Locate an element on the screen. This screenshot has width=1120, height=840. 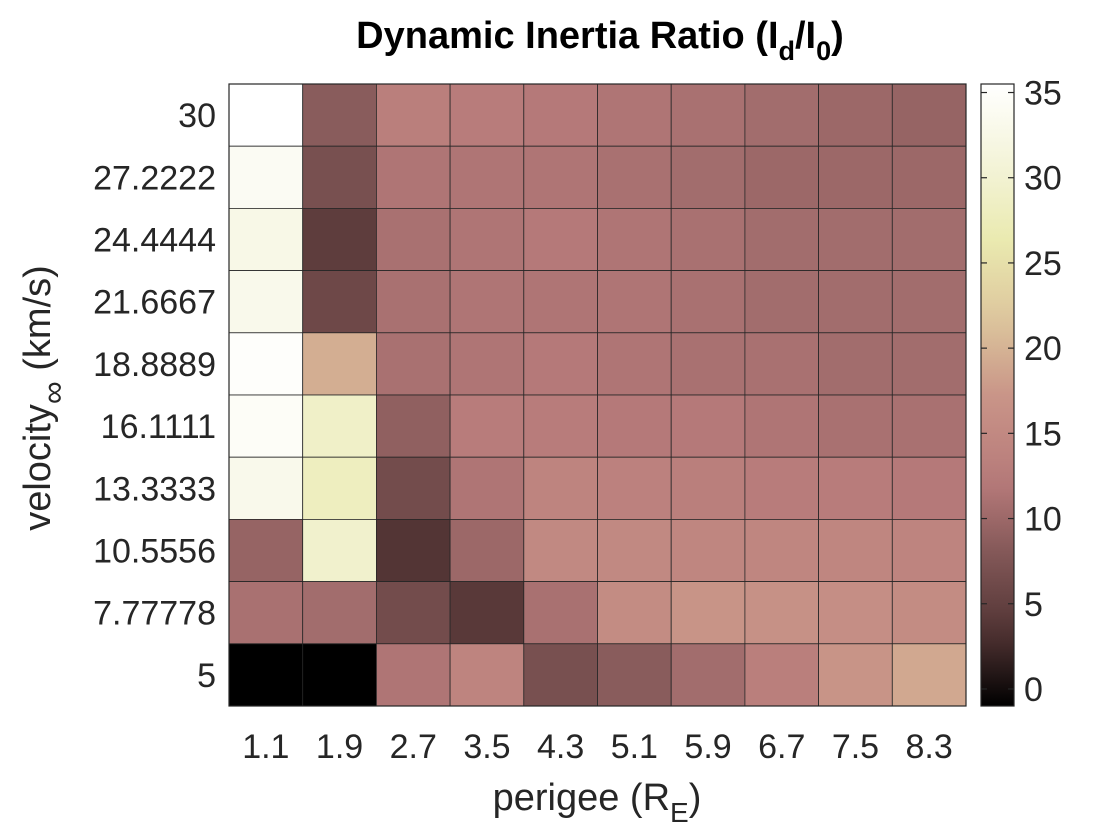
y-tick-label: 21.6667 is located at coordinates (154, 303).